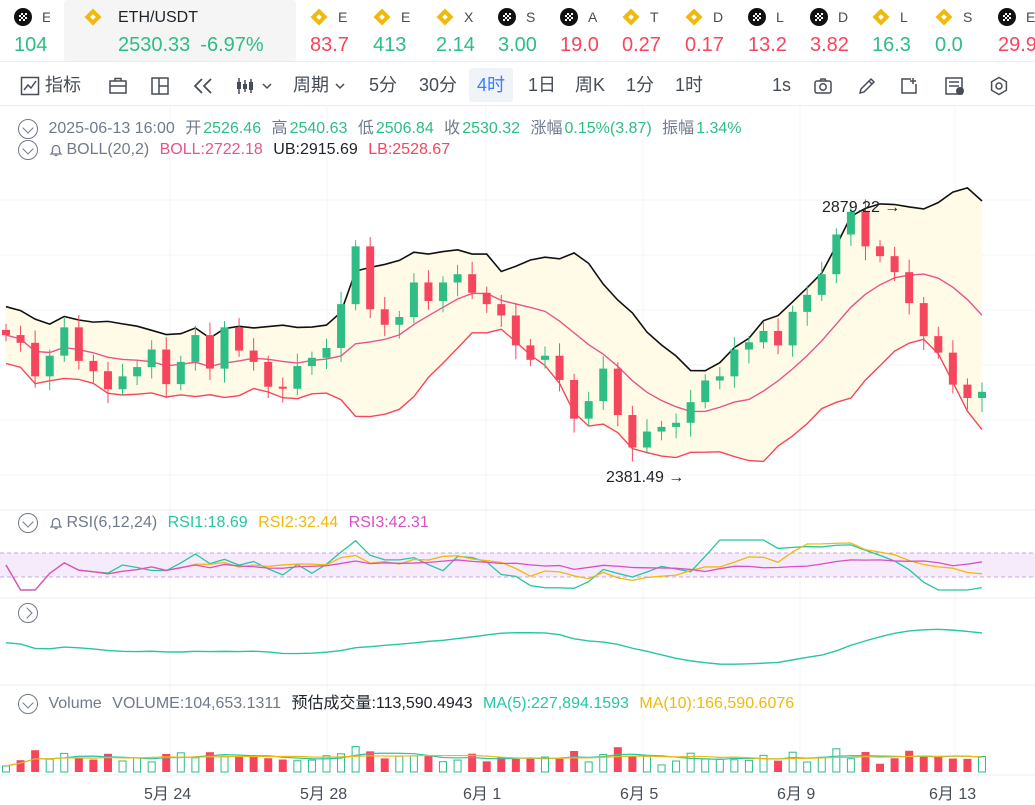 The height and width of the screenshot is (805, 1035). What do you see at coordinates (642, 30) in the screenshot?
I see `ticker-item: T 0.27` at bounding box center [642, 30].